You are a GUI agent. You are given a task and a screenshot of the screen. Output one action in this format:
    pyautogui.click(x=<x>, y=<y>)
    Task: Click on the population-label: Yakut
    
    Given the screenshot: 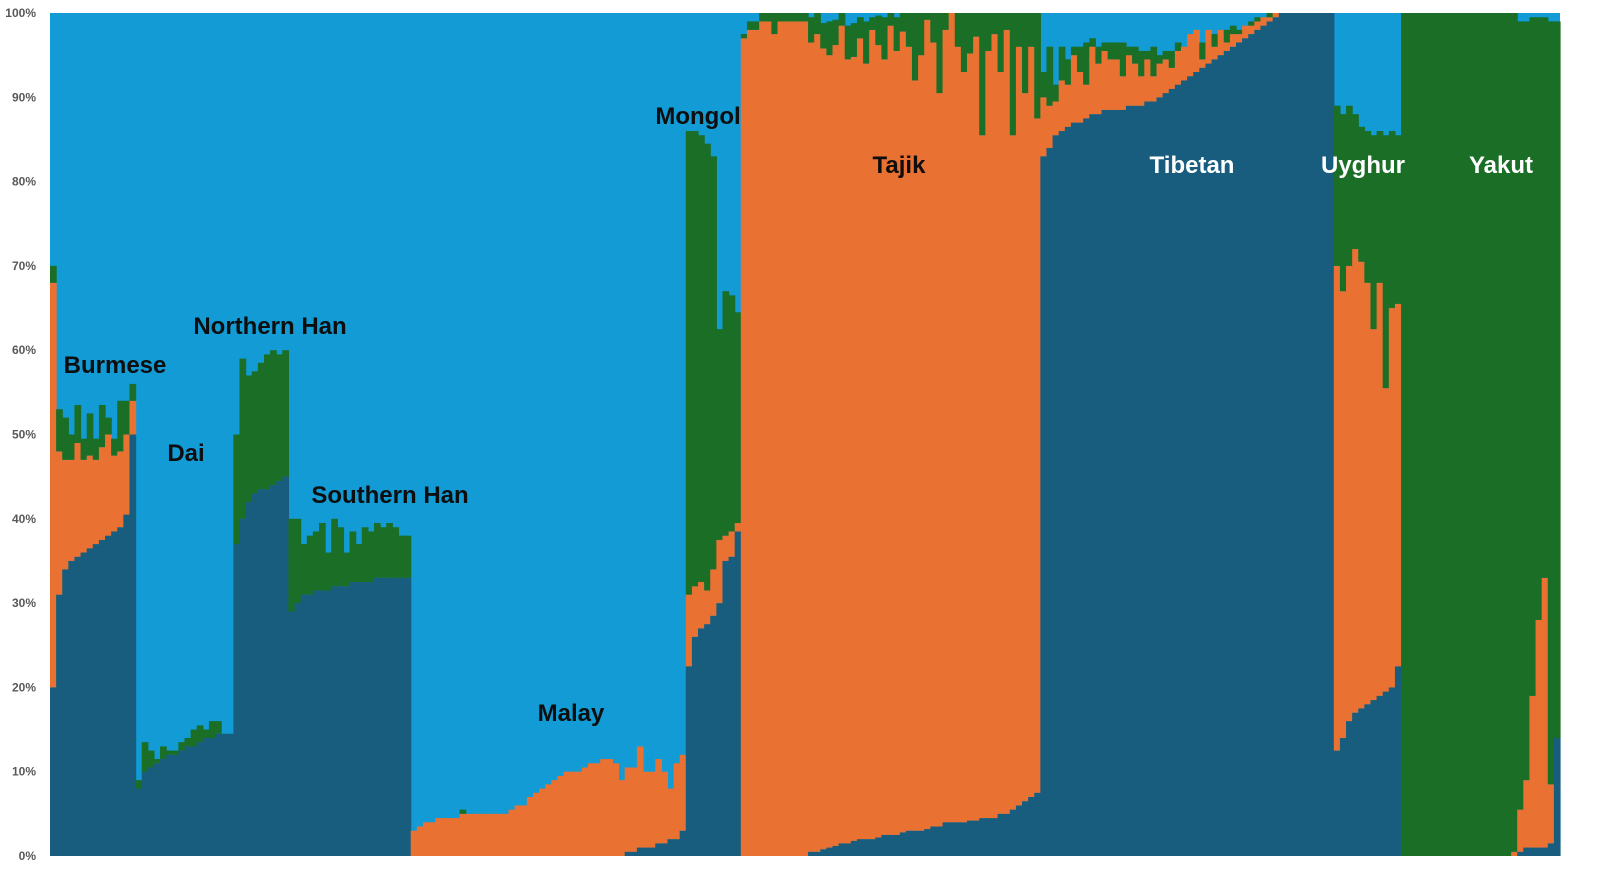 What is the action you would take?
    pyautogui.click(x=1501, y=165)
    